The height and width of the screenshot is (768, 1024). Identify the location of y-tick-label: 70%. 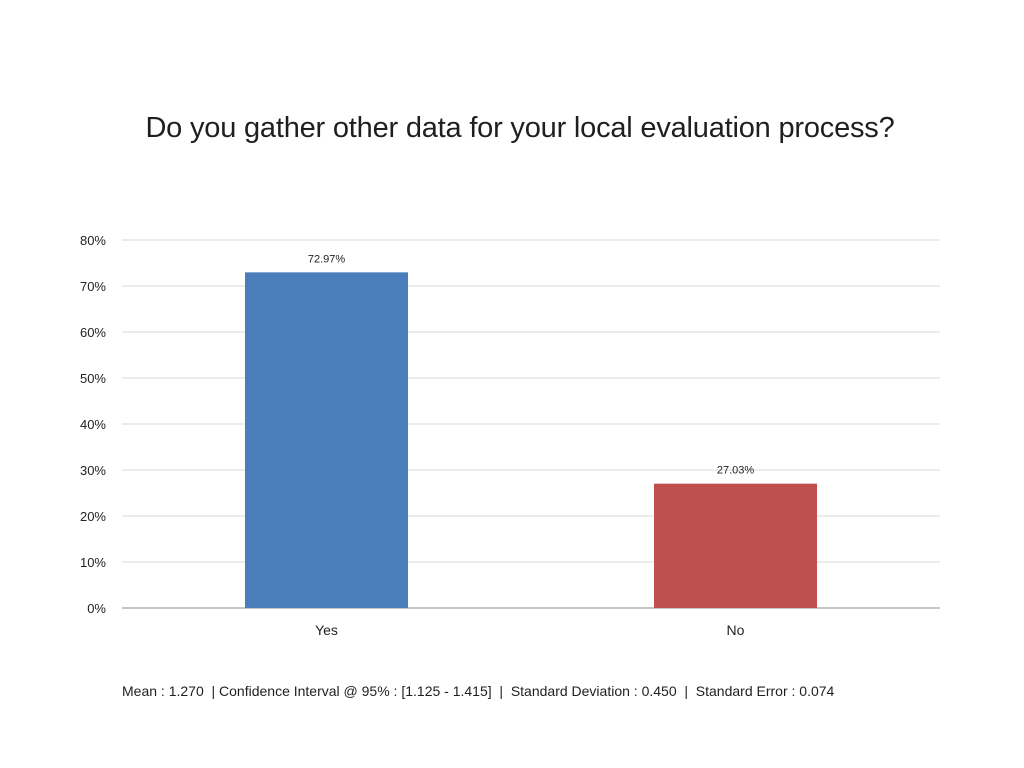
(93, 286).